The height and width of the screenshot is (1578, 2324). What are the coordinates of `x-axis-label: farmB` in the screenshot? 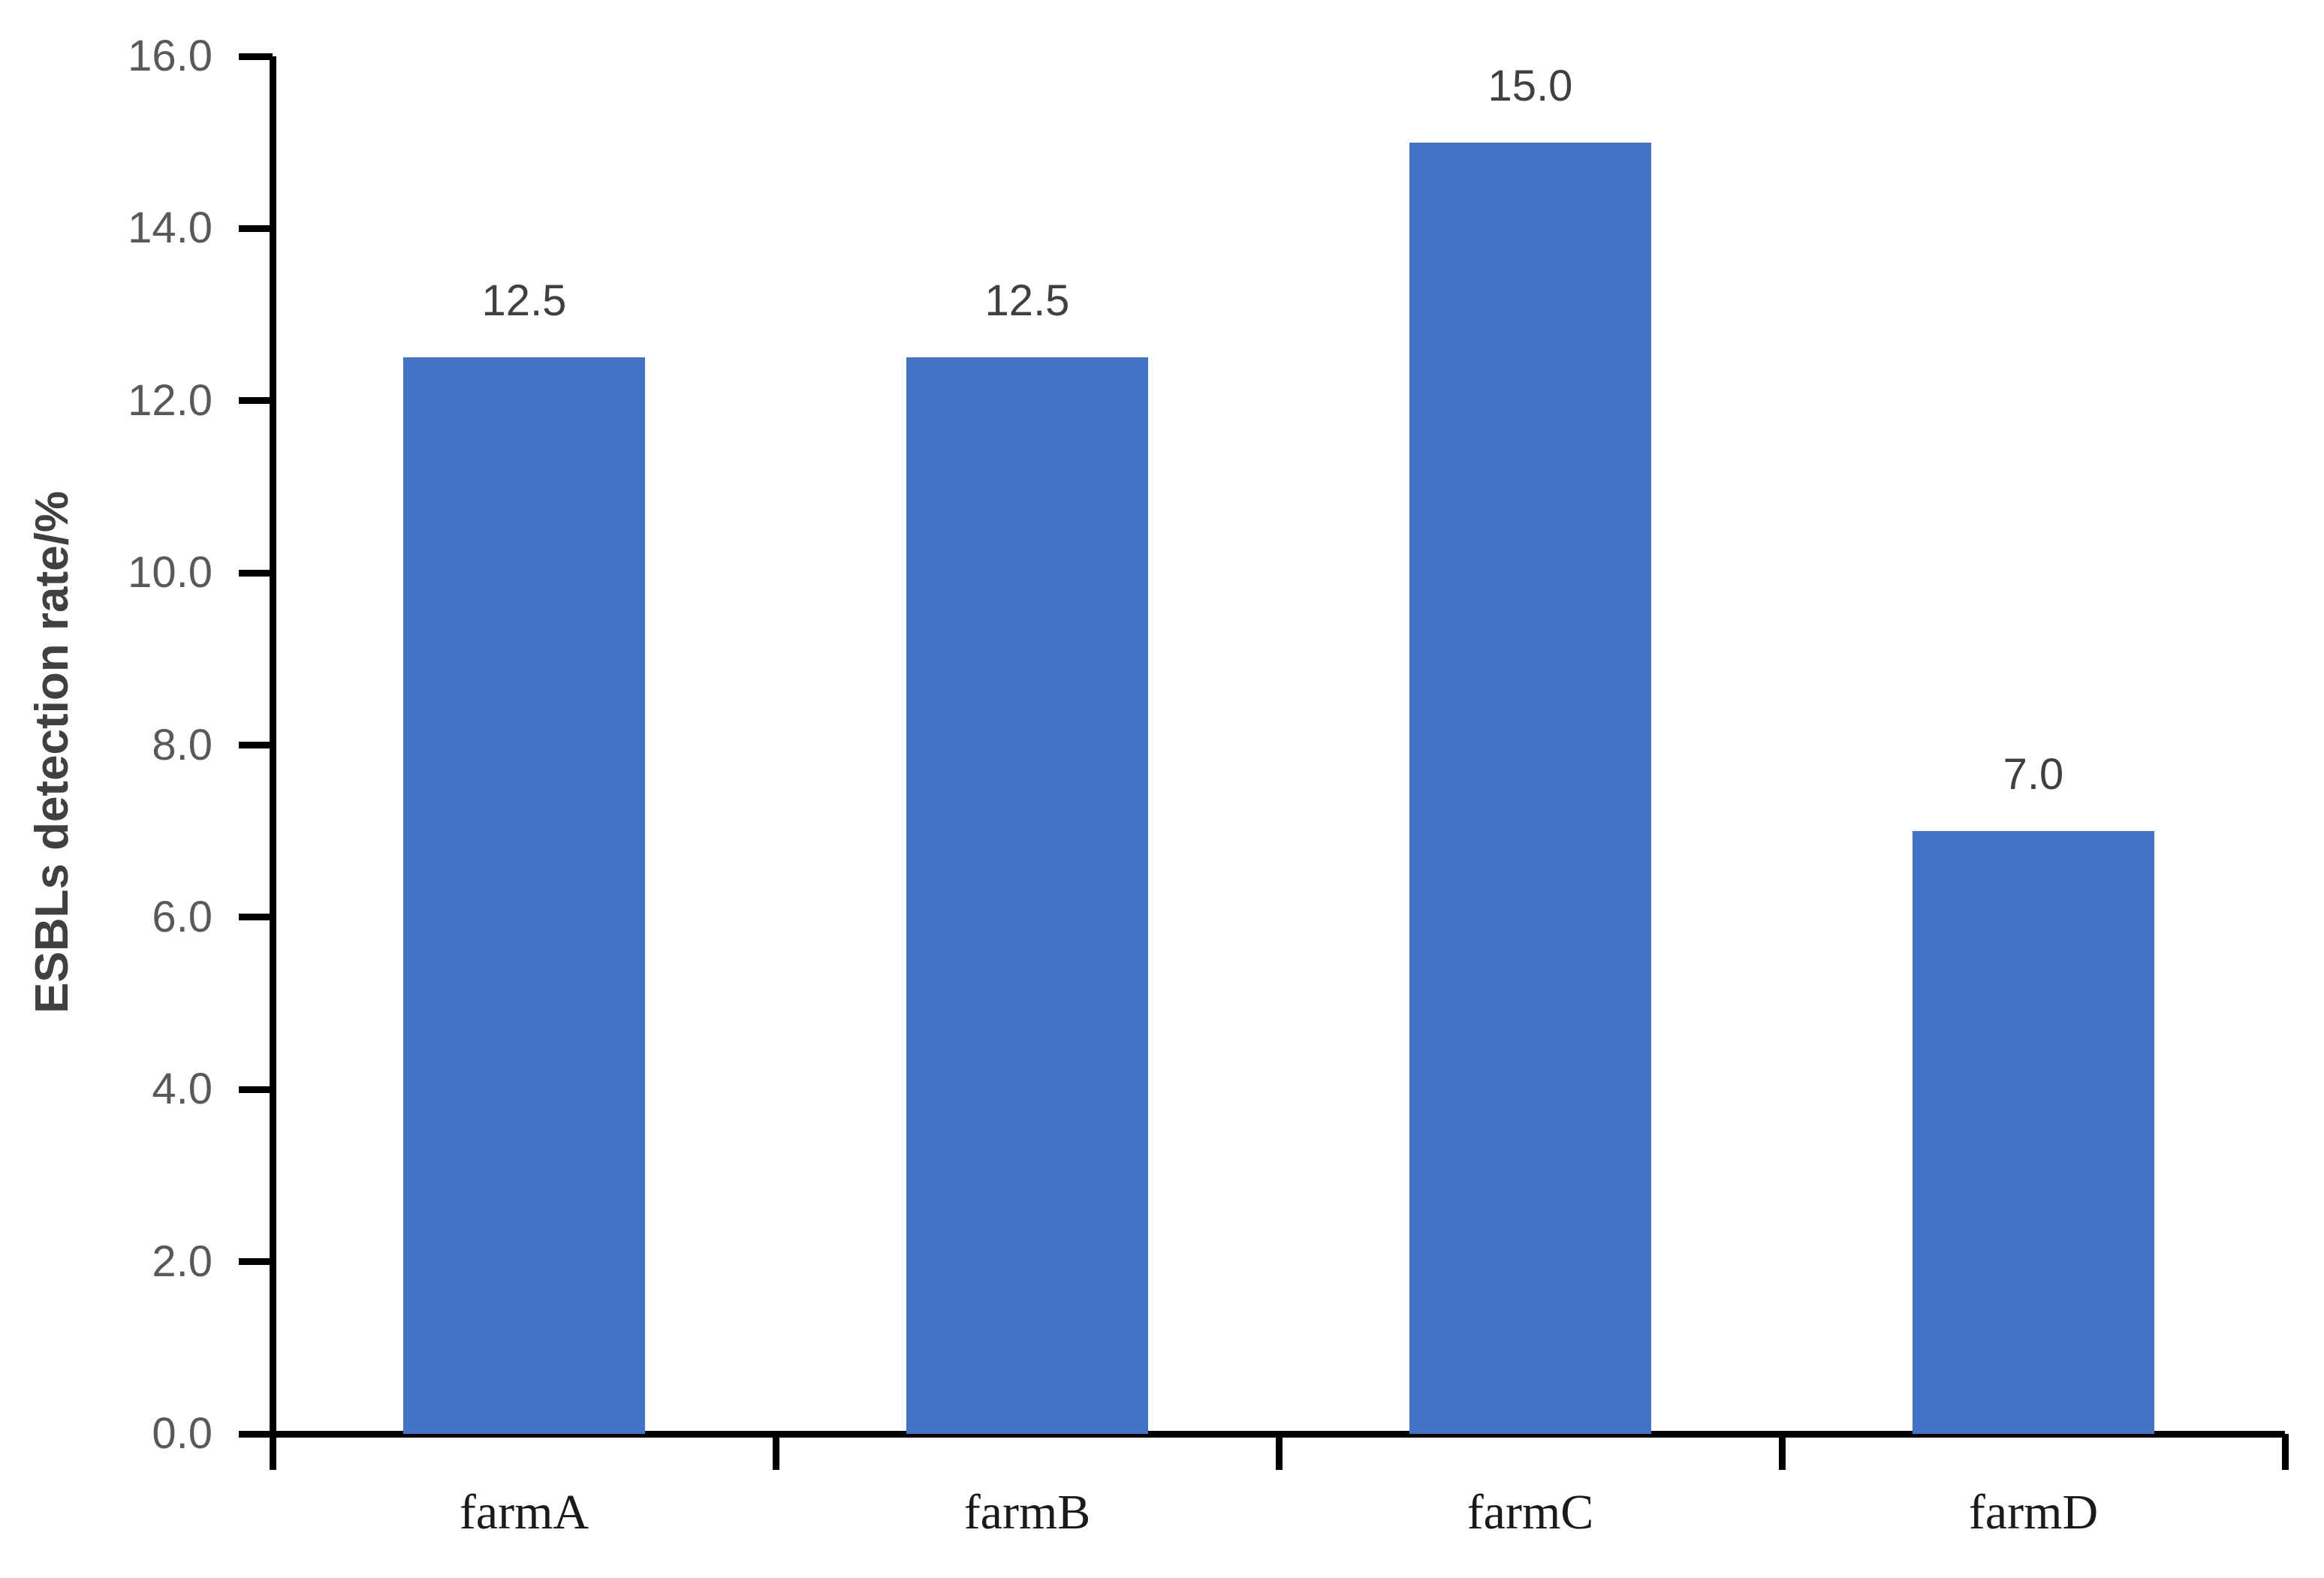 It's located at (1027, 1513).